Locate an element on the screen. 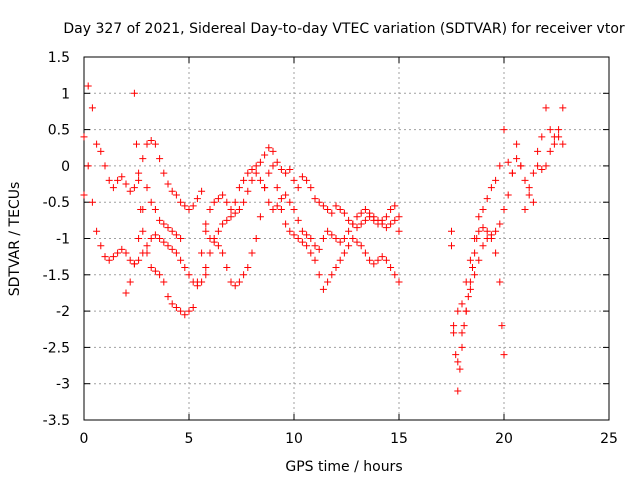 This screenshot has height=480, width=640. series-track-b is located at coordinates (145, 226).